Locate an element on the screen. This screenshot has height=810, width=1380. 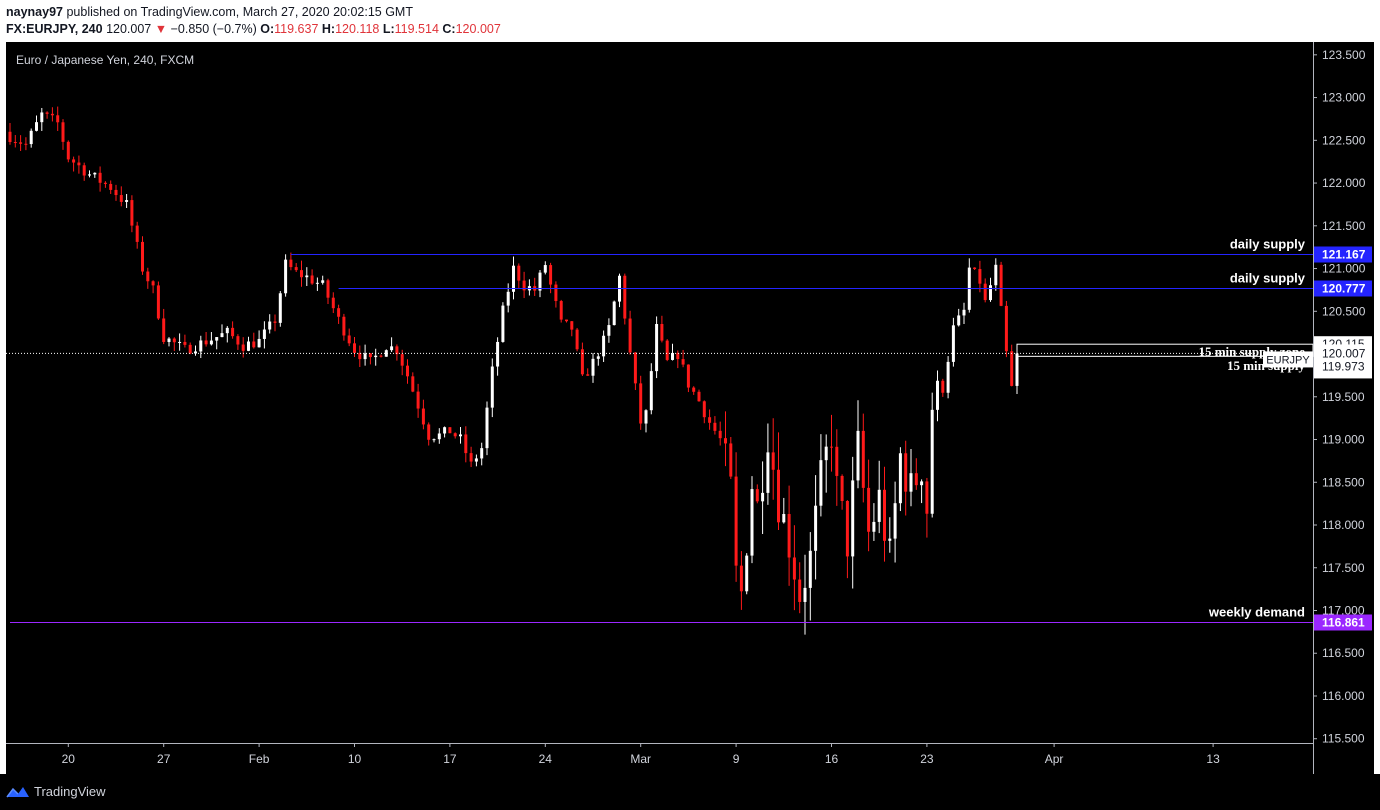
time-tick-label: 24 is located at coordinates (546, 759).